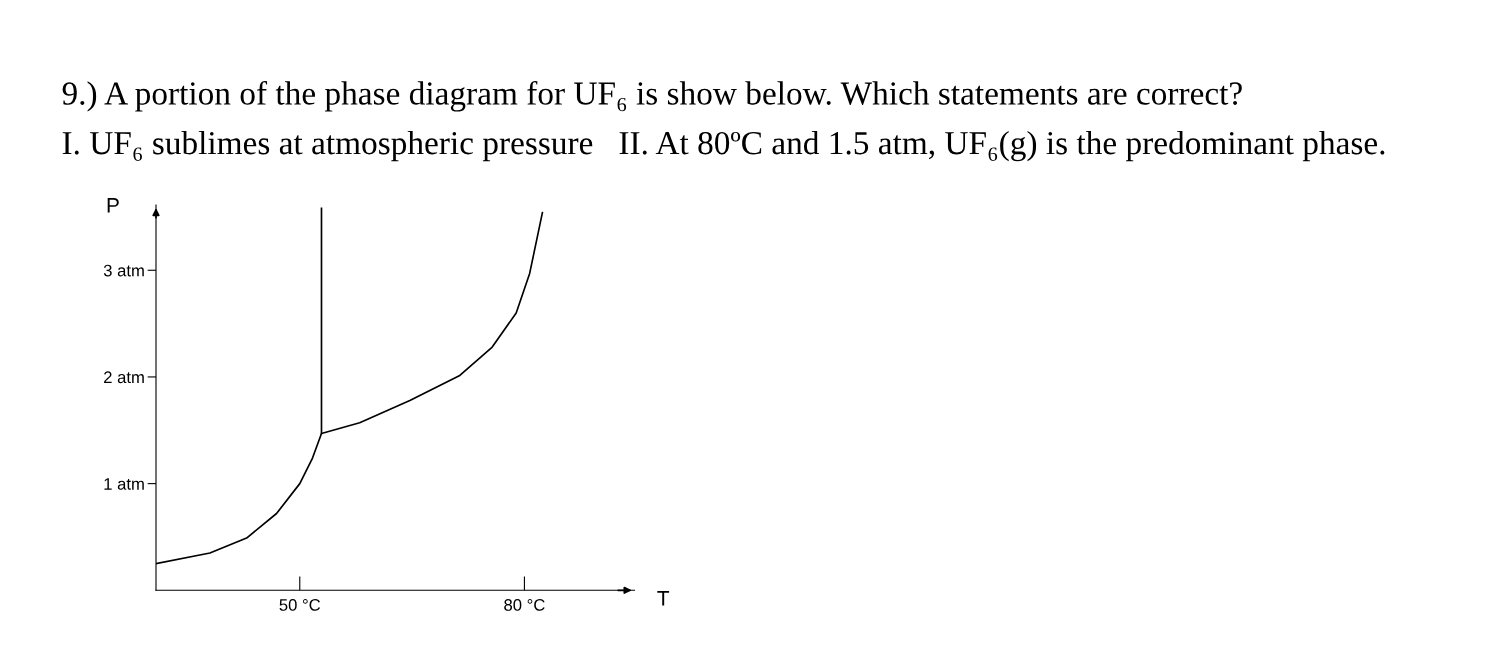 The height and width of the screenshot is (664, 1500). I want to click on x-tick-label: 80 °C, so click(524, 605).